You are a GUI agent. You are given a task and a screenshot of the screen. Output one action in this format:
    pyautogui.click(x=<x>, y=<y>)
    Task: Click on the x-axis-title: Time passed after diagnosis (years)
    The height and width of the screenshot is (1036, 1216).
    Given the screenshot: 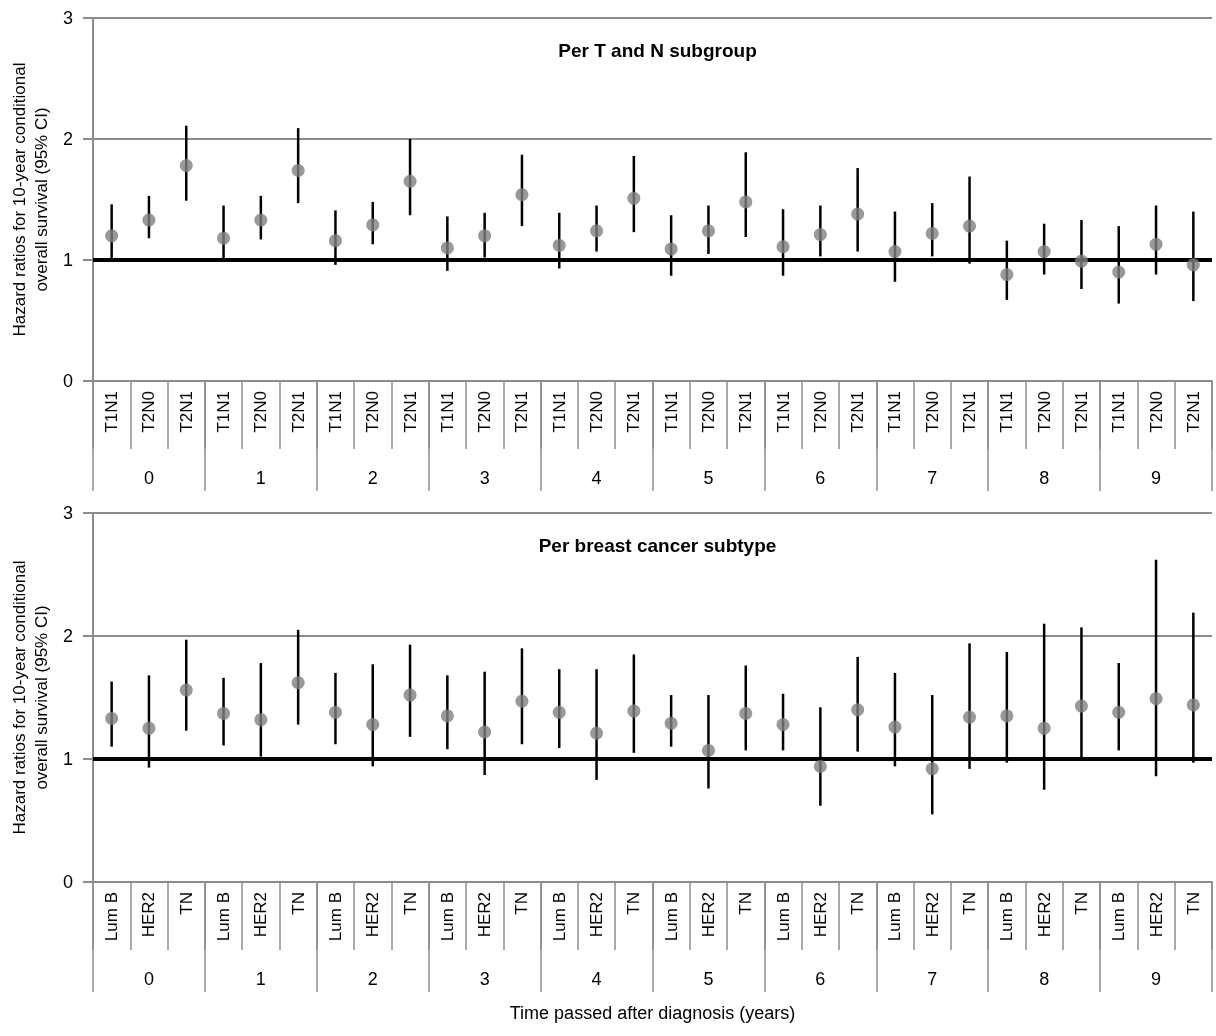 What is the action you would take?
    pyautogui.click(x=652, y=1013)
    